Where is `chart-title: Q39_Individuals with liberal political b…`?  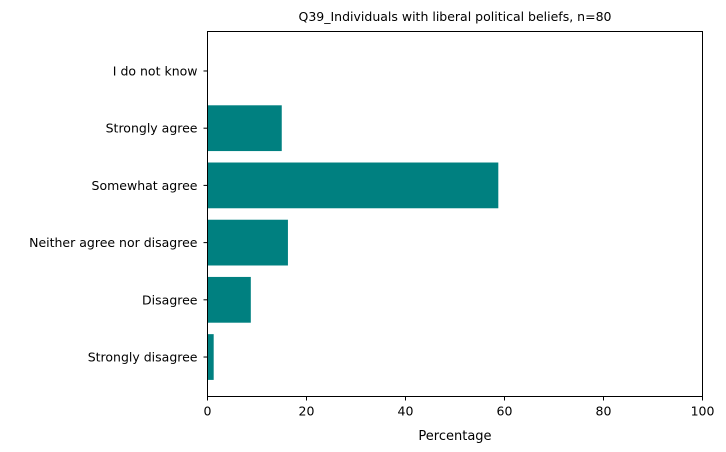 chart-title: Q39_Individuals with liberal political b… is located at coordinates (455, 16).